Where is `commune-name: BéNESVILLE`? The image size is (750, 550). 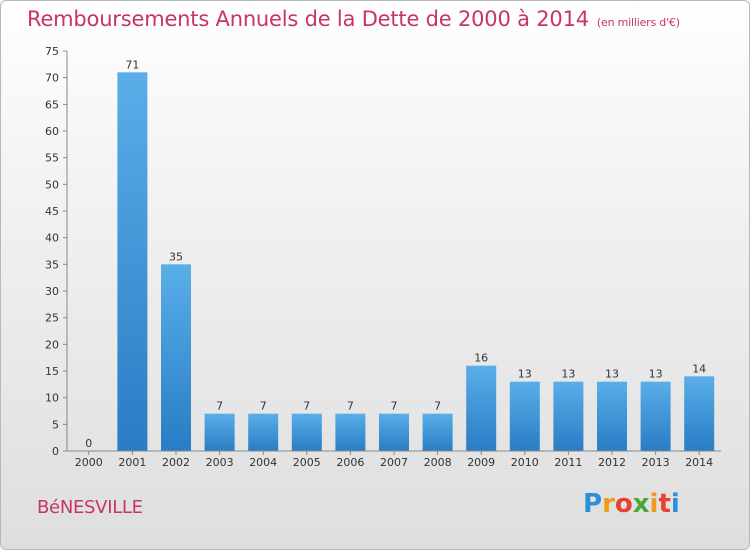 commune-name: BéNESVILLE is located at coordinates (90, 507).